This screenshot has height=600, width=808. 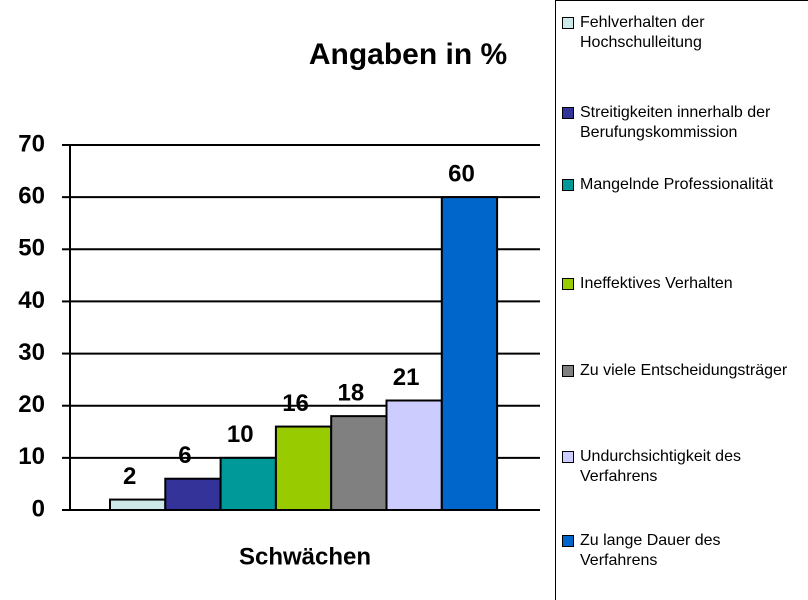 What do you see at coordinates (660, 466) in the screenshot?
I see `legend-label: Undurchsichtigkeit des Verfahrens` at bounding box center [660, 466].